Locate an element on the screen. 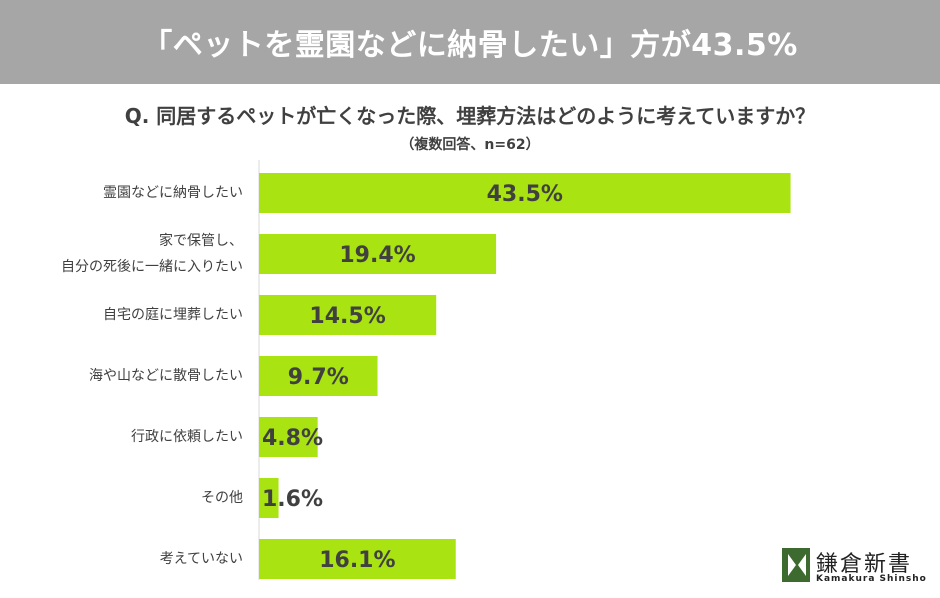 This screenshot has height=598, width=940. brand-logo: 鎌倉新書 Kamakura Shinsho is located at coordinates (857, 566).